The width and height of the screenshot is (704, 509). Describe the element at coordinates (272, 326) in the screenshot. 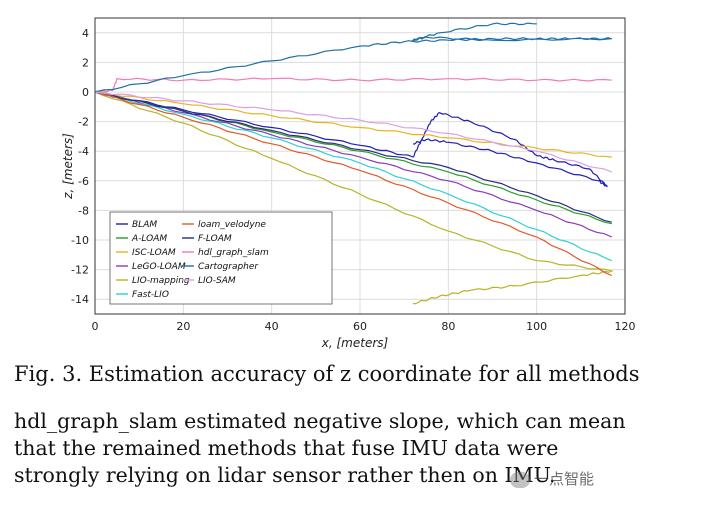

I see `x-tick-label: 40` at that location.